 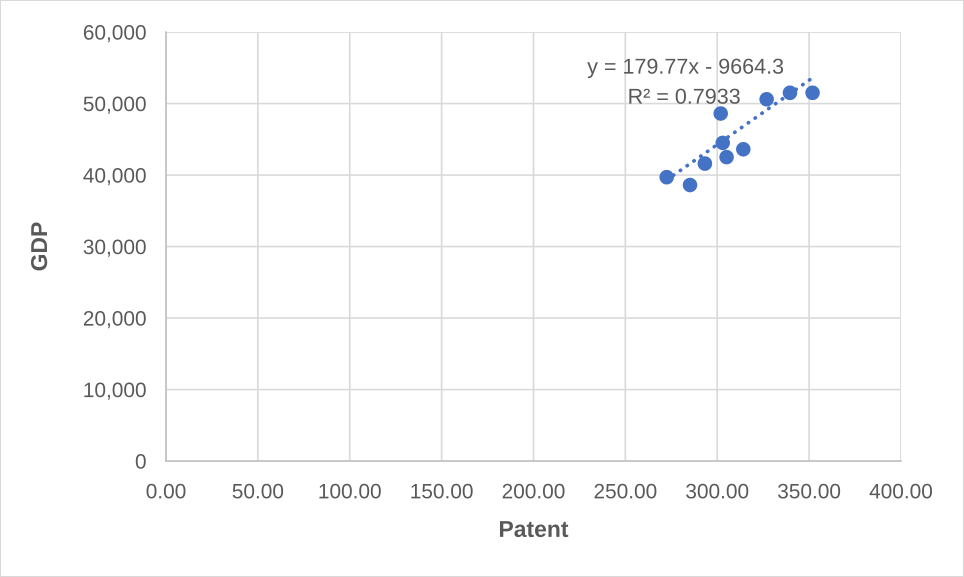 What do you see at coordinates (809, 491) in the screenshot?
I see `x-tick-label: 350.00` at bounding box center [809, 491].